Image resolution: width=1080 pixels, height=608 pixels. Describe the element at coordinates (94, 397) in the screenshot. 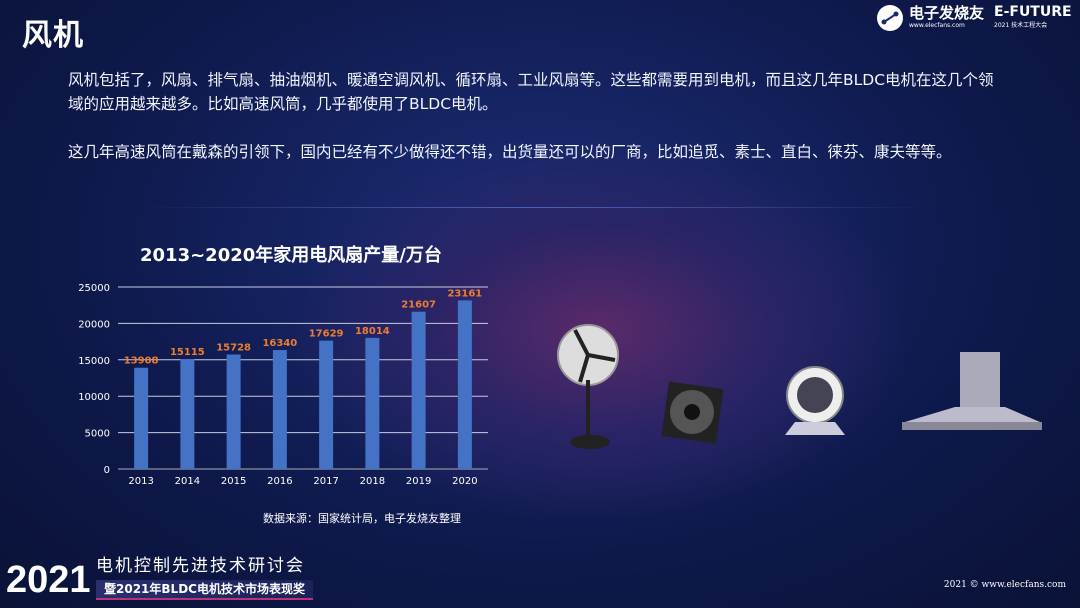

I see `y-tick-label: 10000` at that location.